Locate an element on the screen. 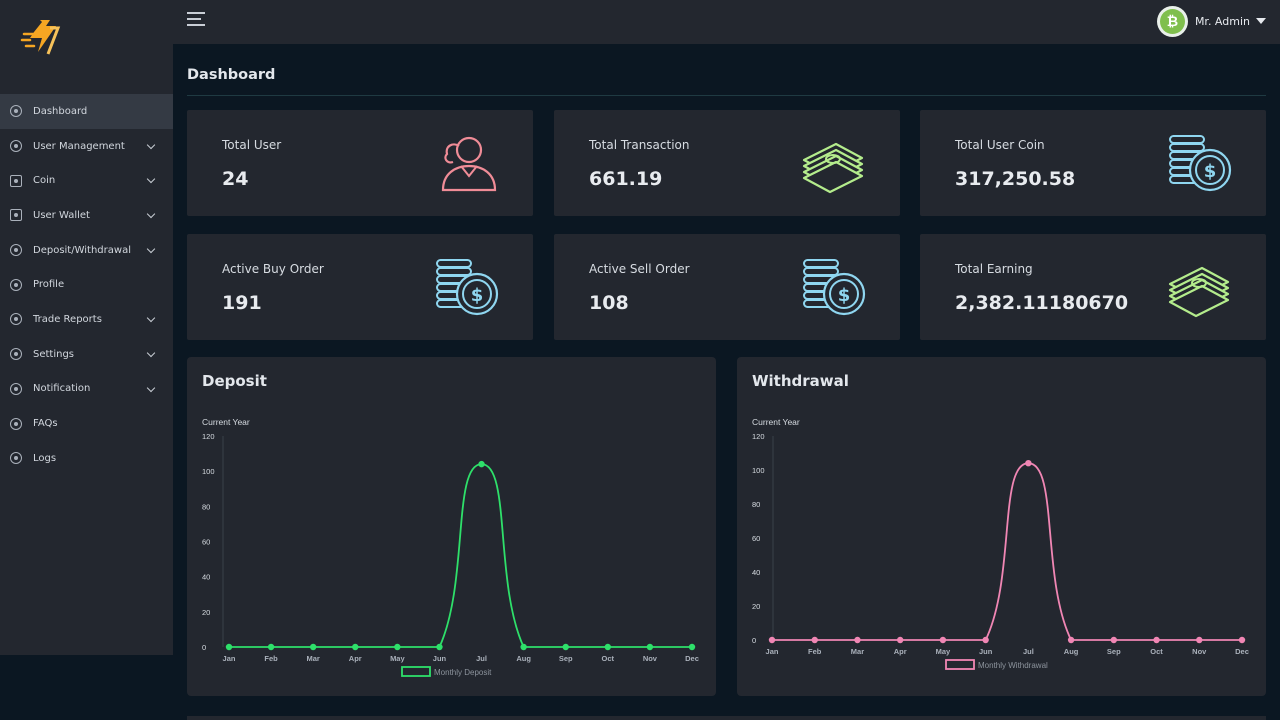 Image resolution: width=1280 pixels, height=720 pixels. logo is located at coordinates (42, 38).